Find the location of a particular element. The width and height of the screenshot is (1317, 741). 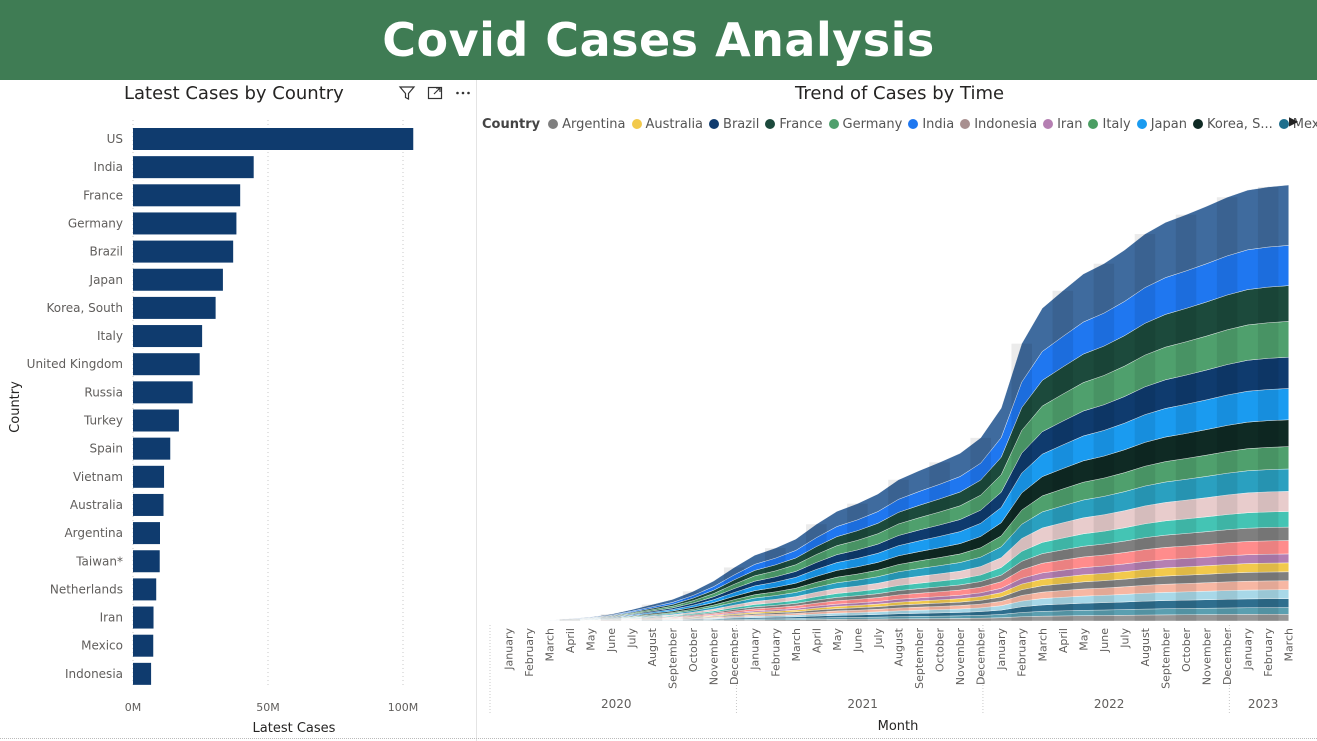

legend-label: France is located at coordinates (801, 124).